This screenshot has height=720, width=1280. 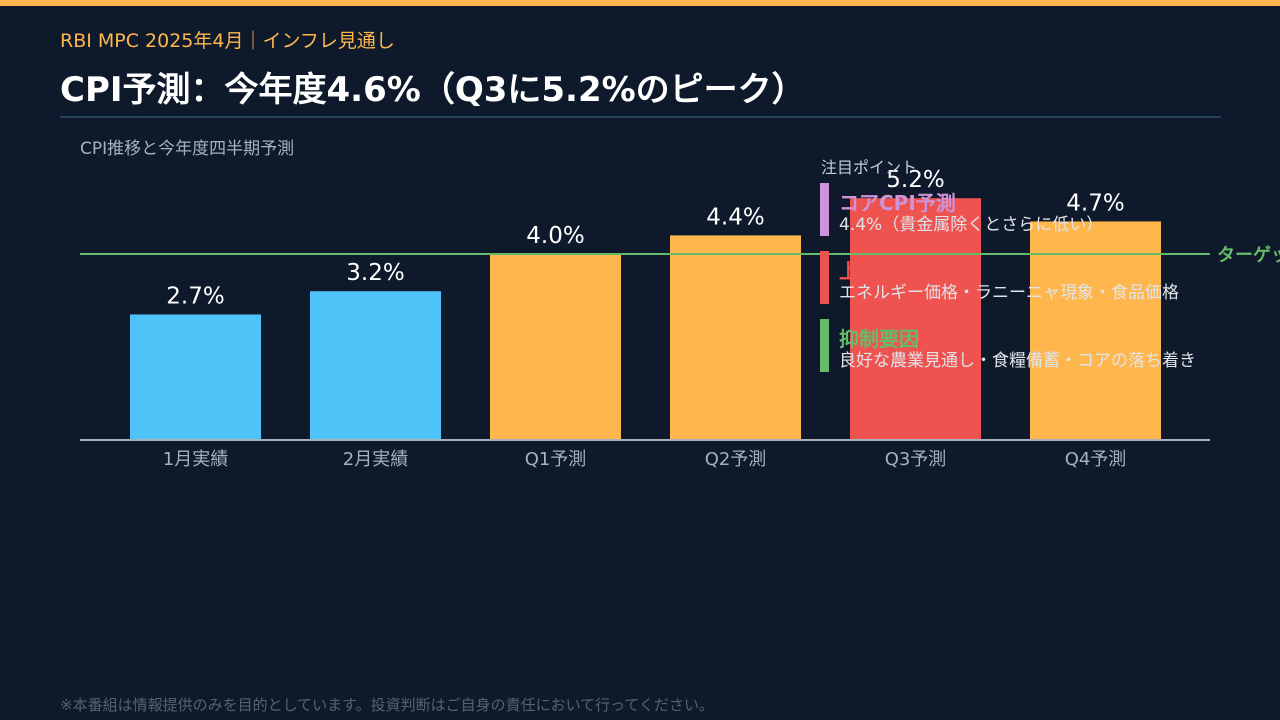 What do you see at coordinates (375, 273) in the screenshot?
I see `value-label-2: 3.2%` at bounding box center [375, 273].